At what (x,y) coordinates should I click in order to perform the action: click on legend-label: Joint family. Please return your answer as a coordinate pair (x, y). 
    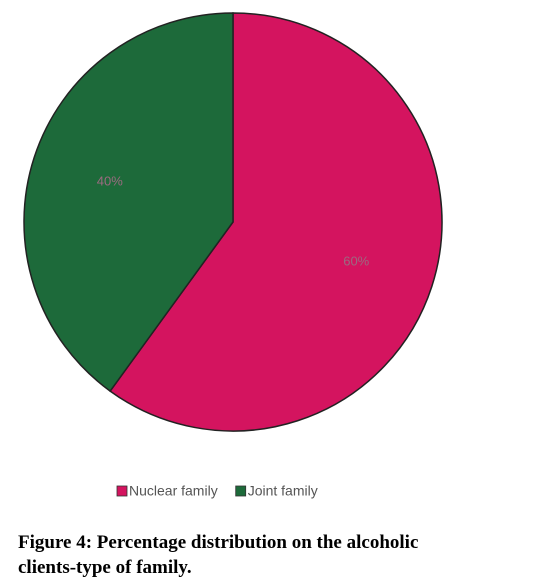
    Looking at the image, I should click on (283, 491).